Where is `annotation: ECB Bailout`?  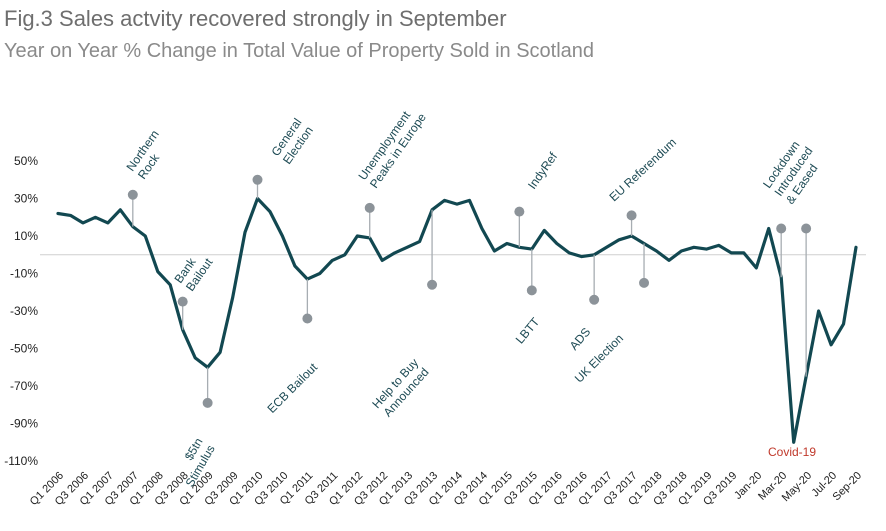
annotation: ECB Bailout is located at coordinates (292, 347).